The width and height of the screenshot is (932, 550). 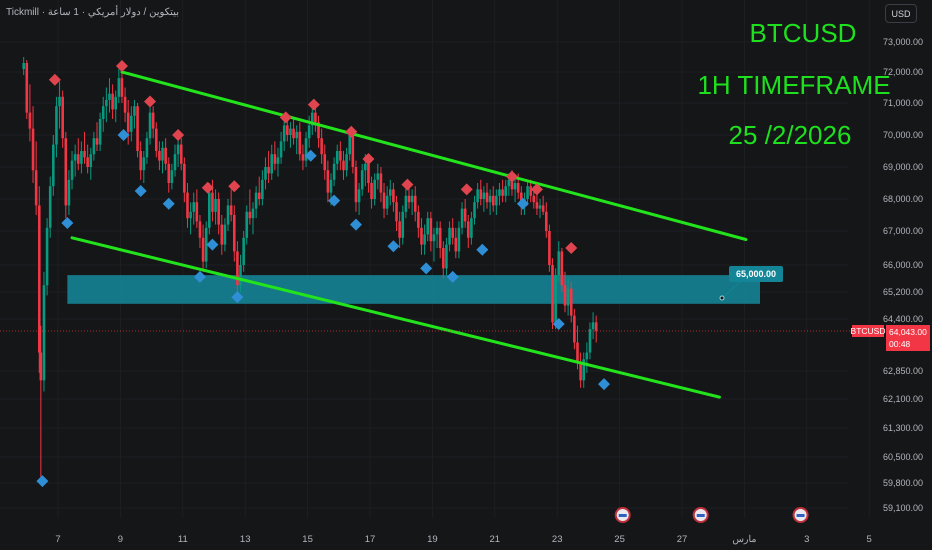 What do you see at coordinates (903, 508) in the screenshot?
I see `y-tick-label: 59,100.00` at bounding box center [903, 508].